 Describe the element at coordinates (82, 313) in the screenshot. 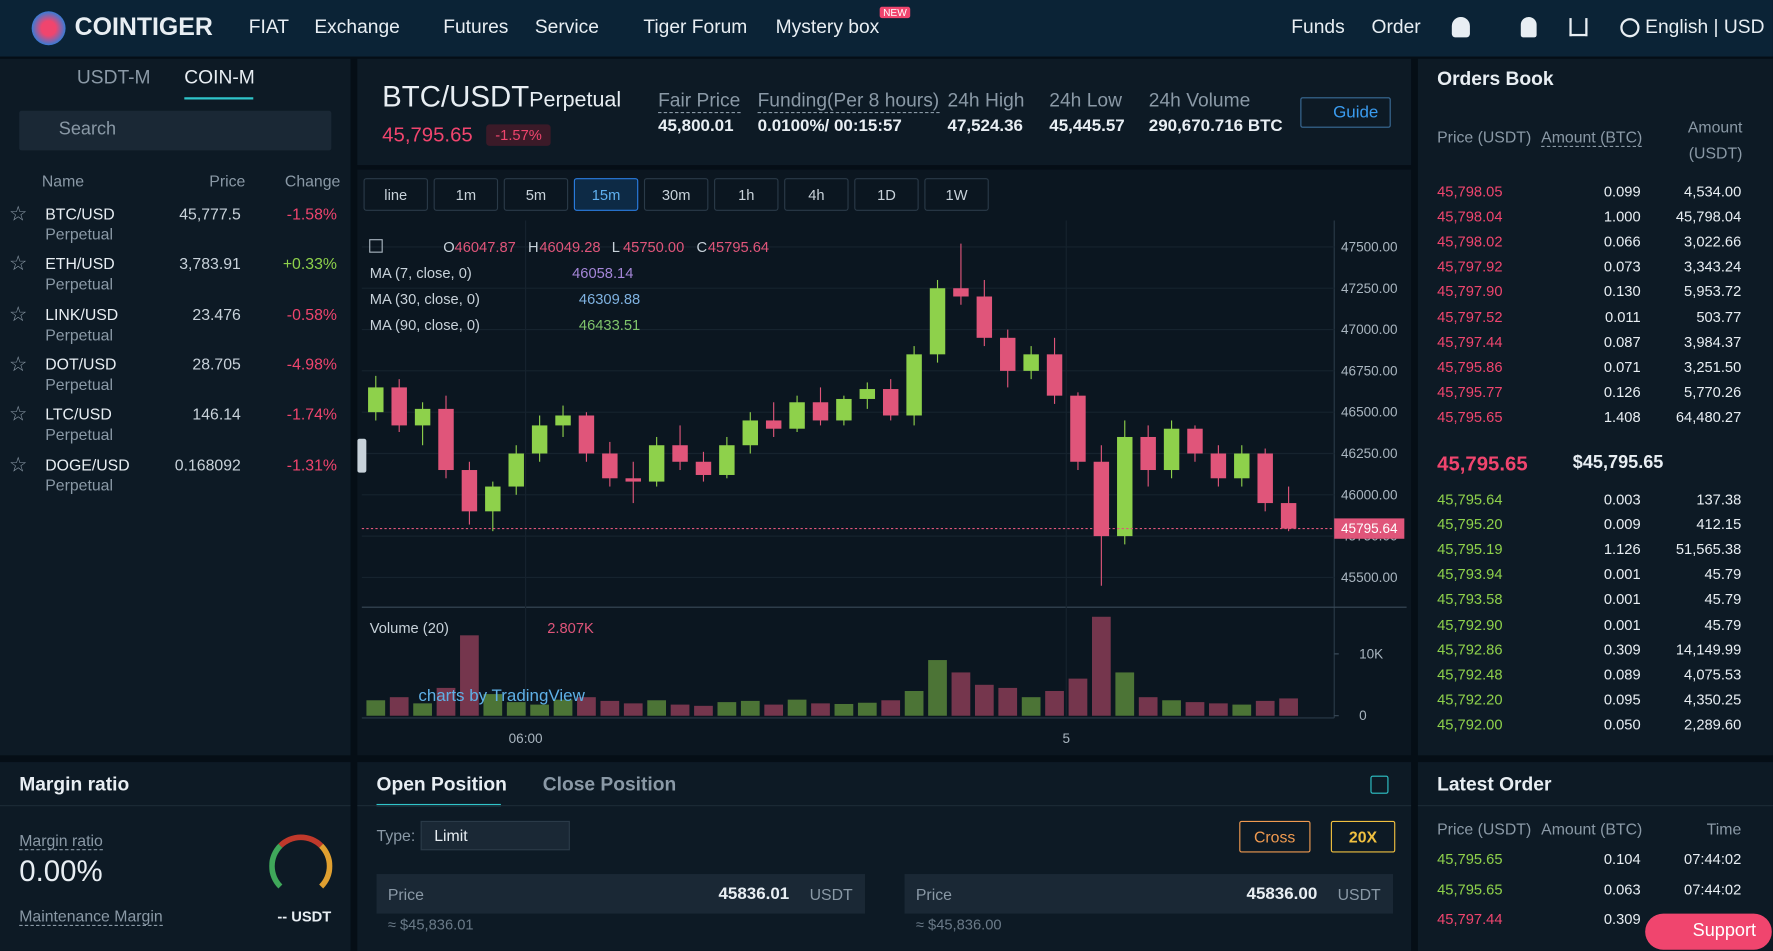

I see `market-name: LINK/USD` at that location.